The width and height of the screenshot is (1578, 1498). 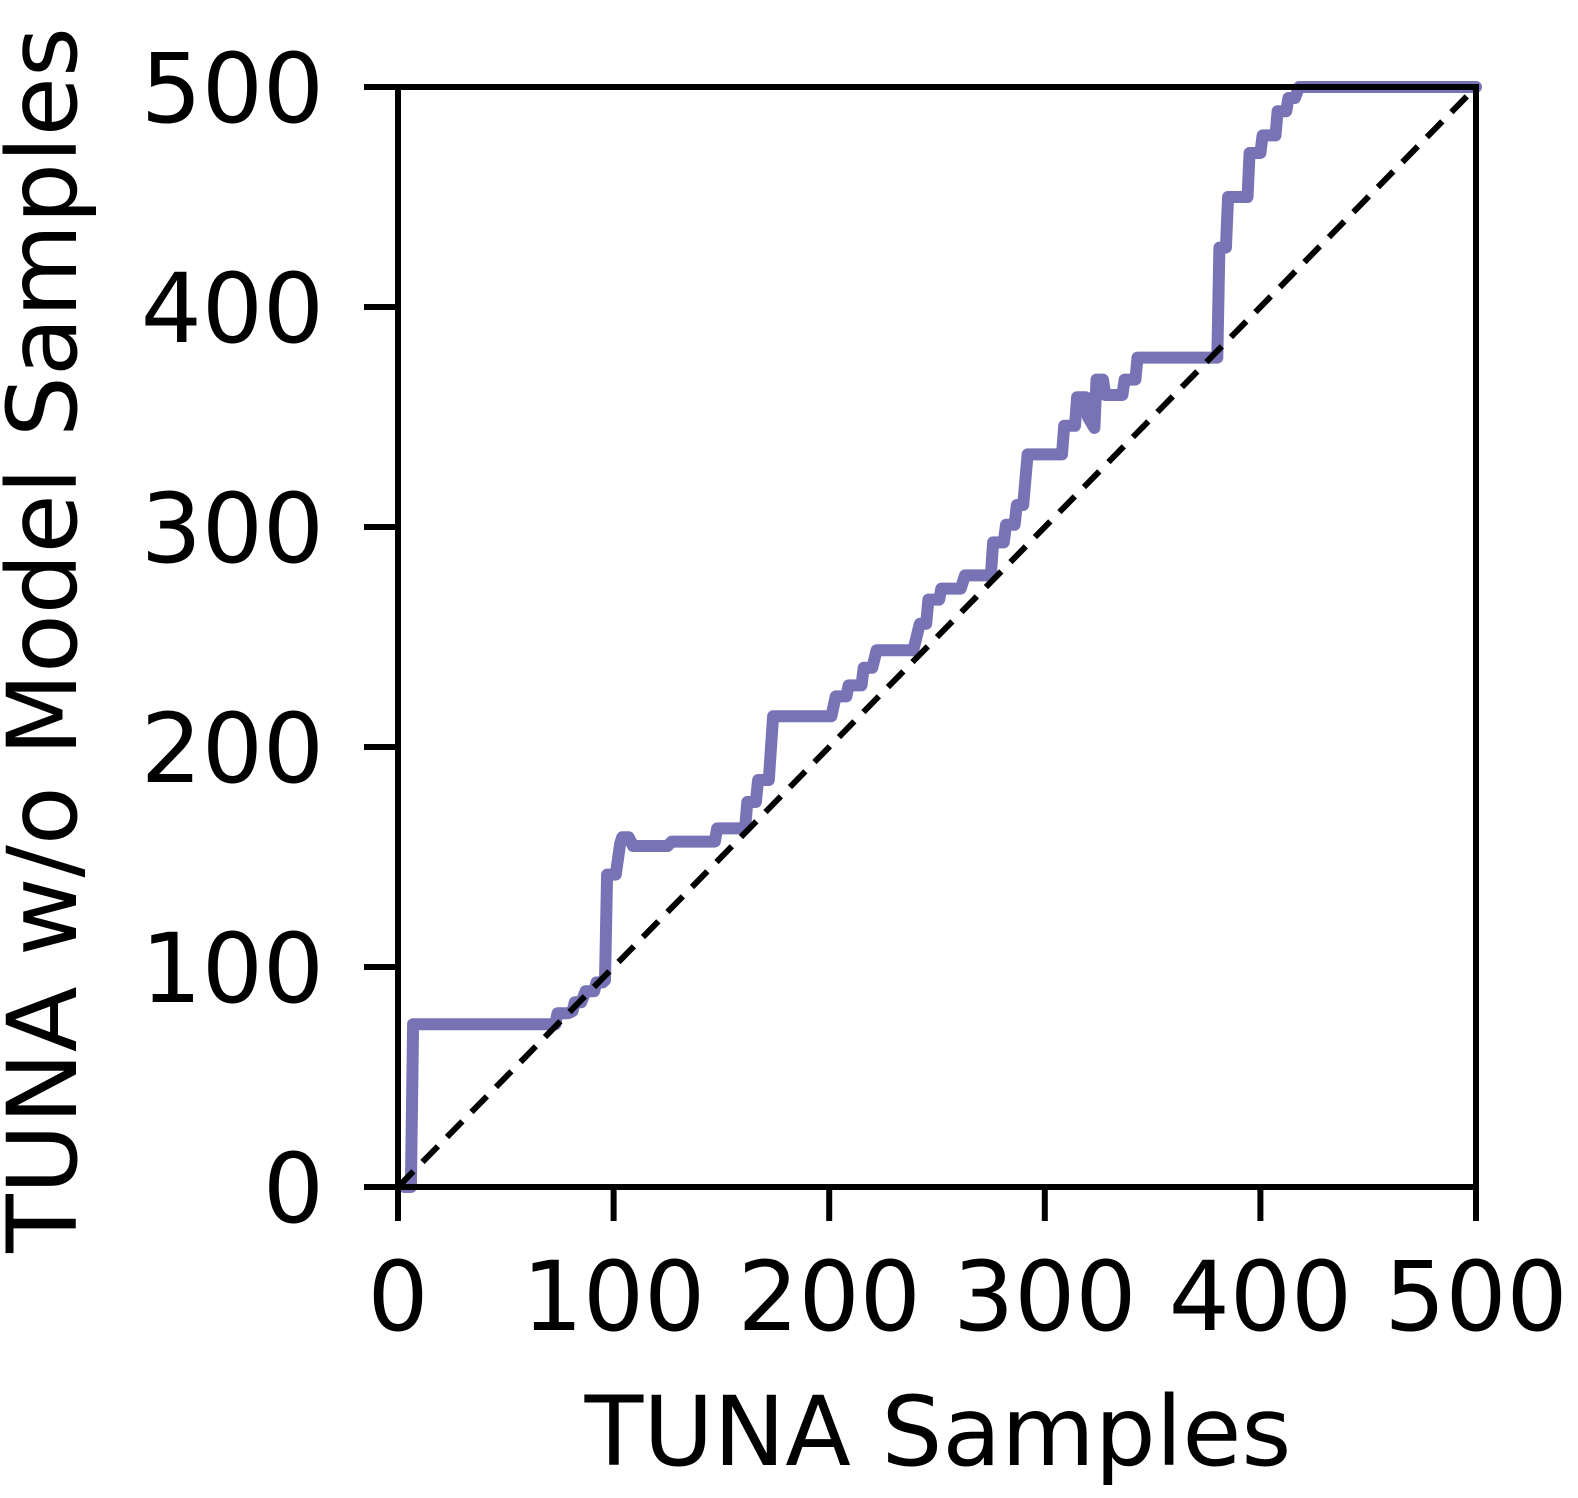 What do you see at coordinates (613, 1297) in the screenshot?
I see `x-tick-label: 100` at bounding box center [613, 1297].